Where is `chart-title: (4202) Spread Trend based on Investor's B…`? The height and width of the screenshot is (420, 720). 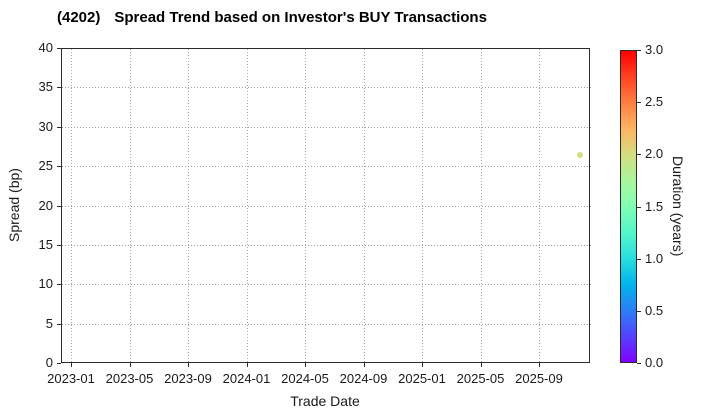
chart-title: (4202) Spread Trend based on Investor's B… is located at coordinates (272, 17).